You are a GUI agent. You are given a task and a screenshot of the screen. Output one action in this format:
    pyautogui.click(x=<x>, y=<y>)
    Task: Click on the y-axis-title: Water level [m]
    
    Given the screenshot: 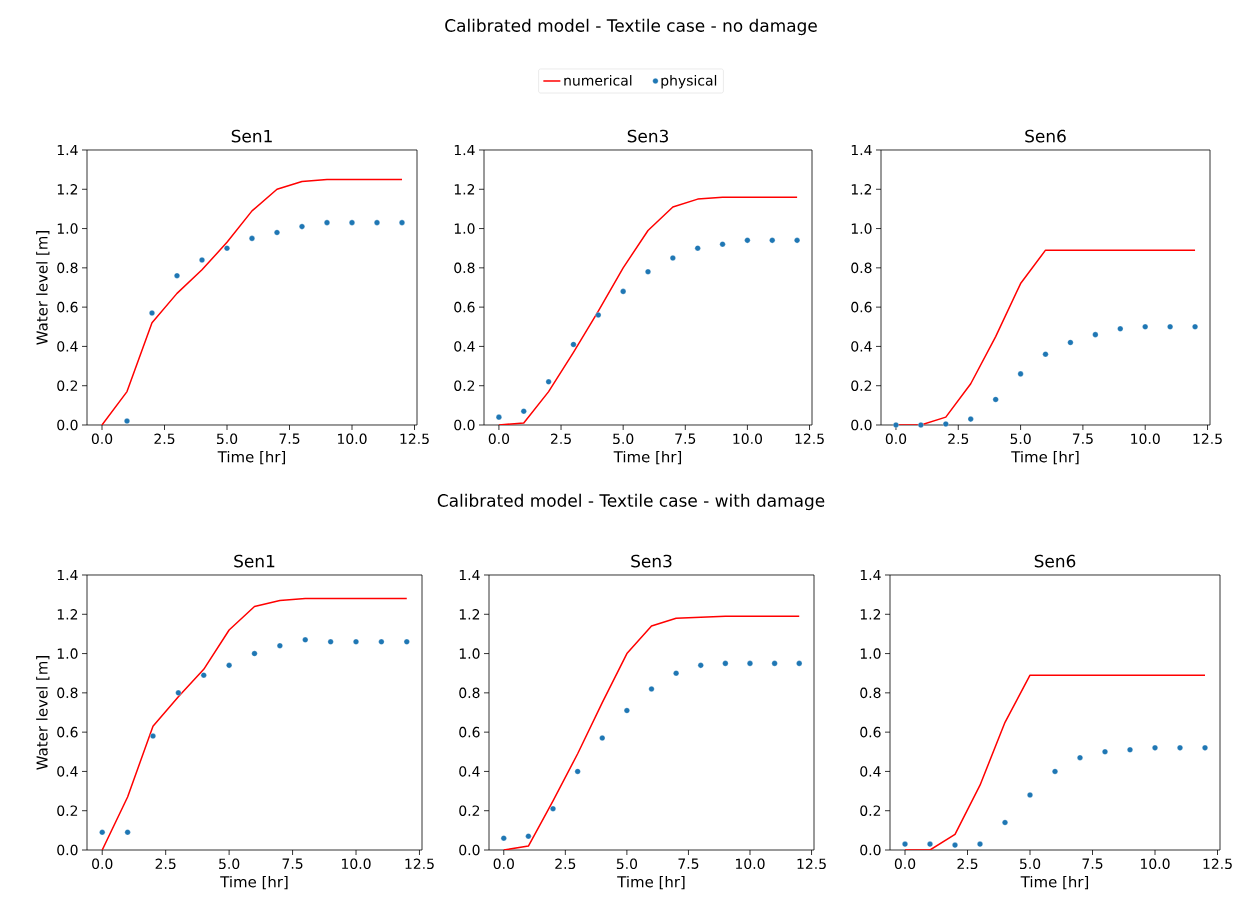 What is the action you would take?
    pyautogui.click(x=43, y=288)
    